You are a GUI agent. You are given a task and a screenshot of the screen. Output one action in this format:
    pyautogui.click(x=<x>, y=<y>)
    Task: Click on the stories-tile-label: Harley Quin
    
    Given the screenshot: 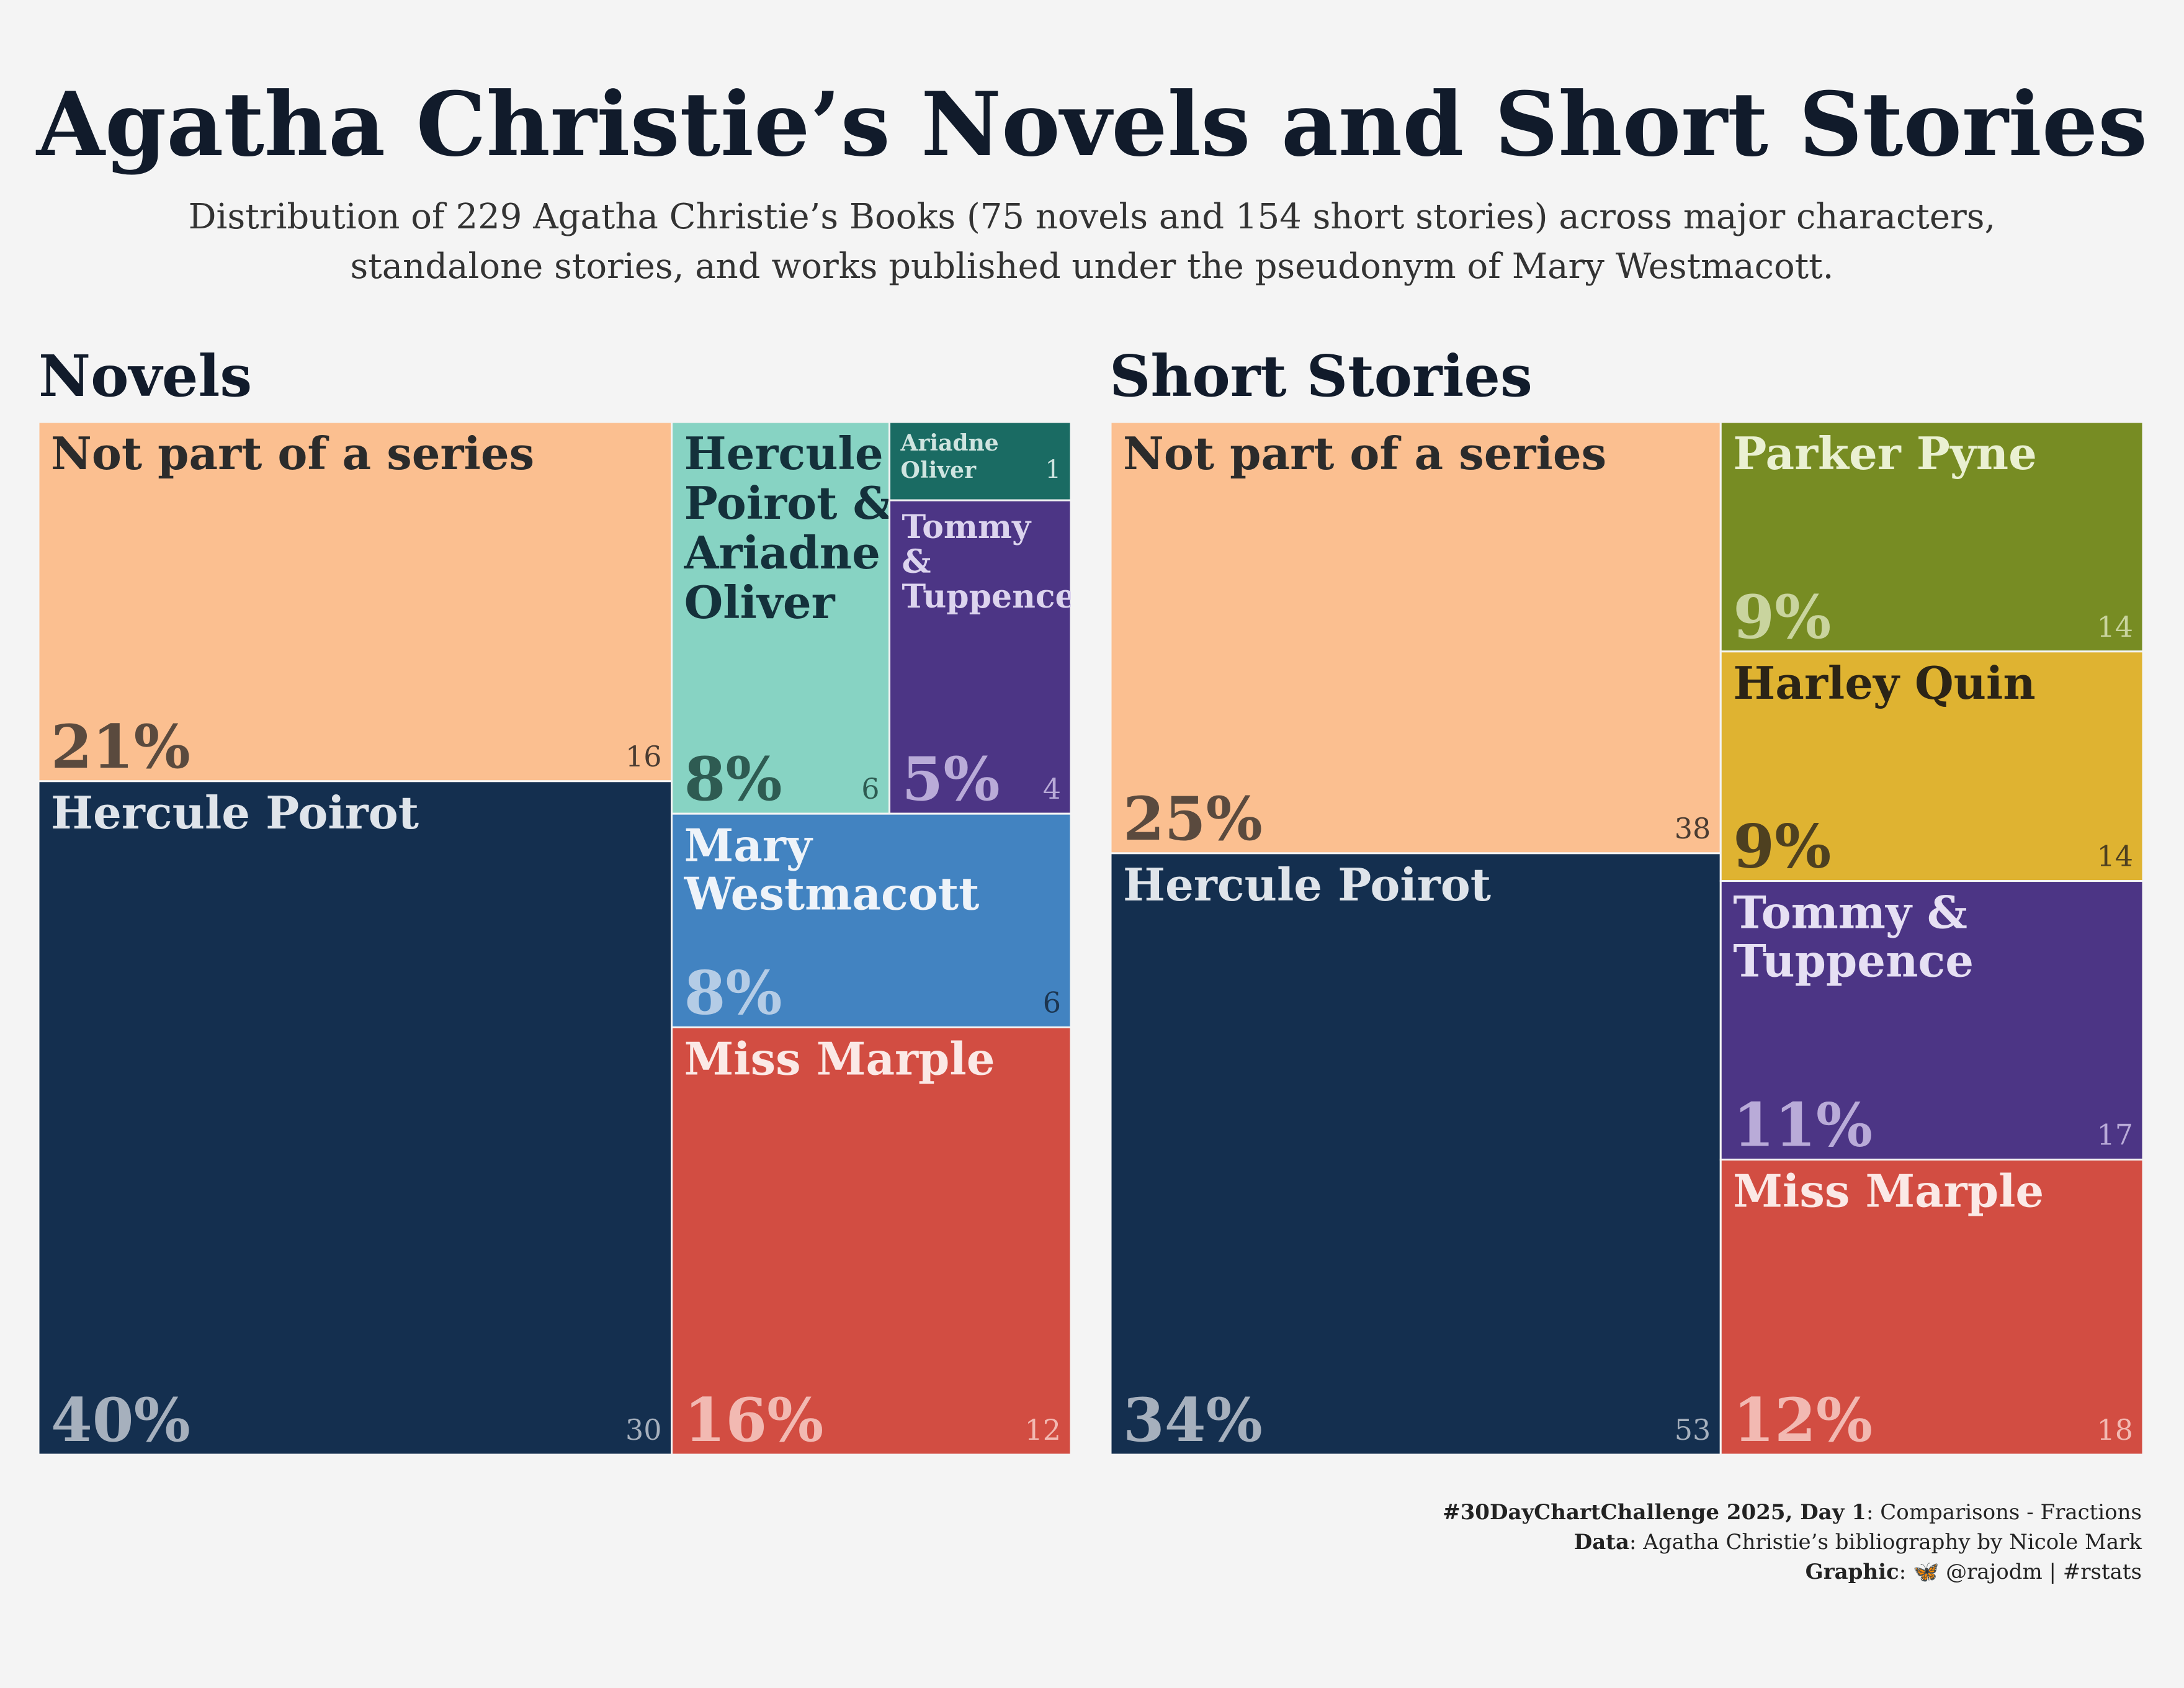 What is the action you would take?
    pyautogui.click(x=1884, y=683)
    